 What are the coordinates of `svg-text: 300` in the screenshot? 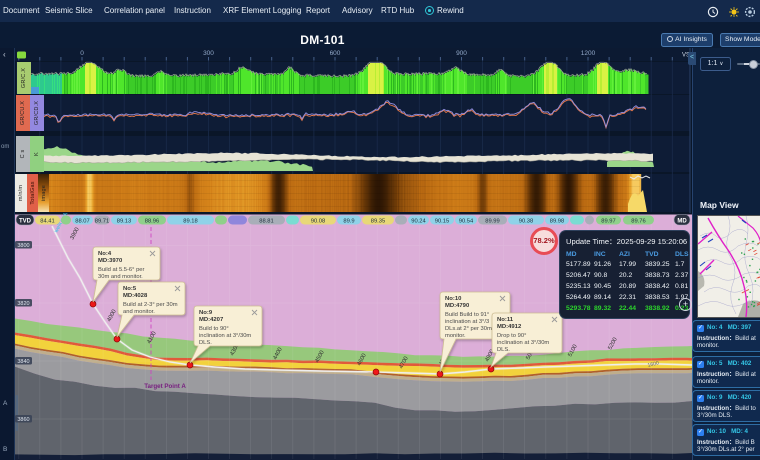 It's located at (208, 53).